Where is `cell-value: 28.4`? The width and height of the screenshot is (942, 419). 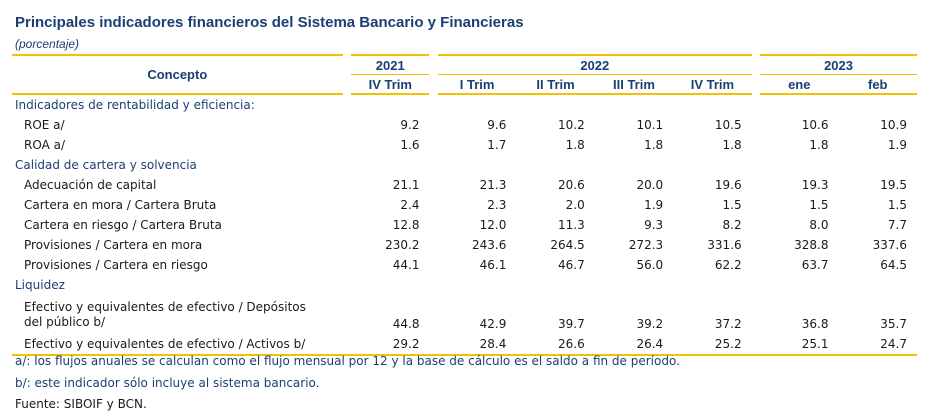
cell-value: 28.4 is located at coordinates (477, 345).